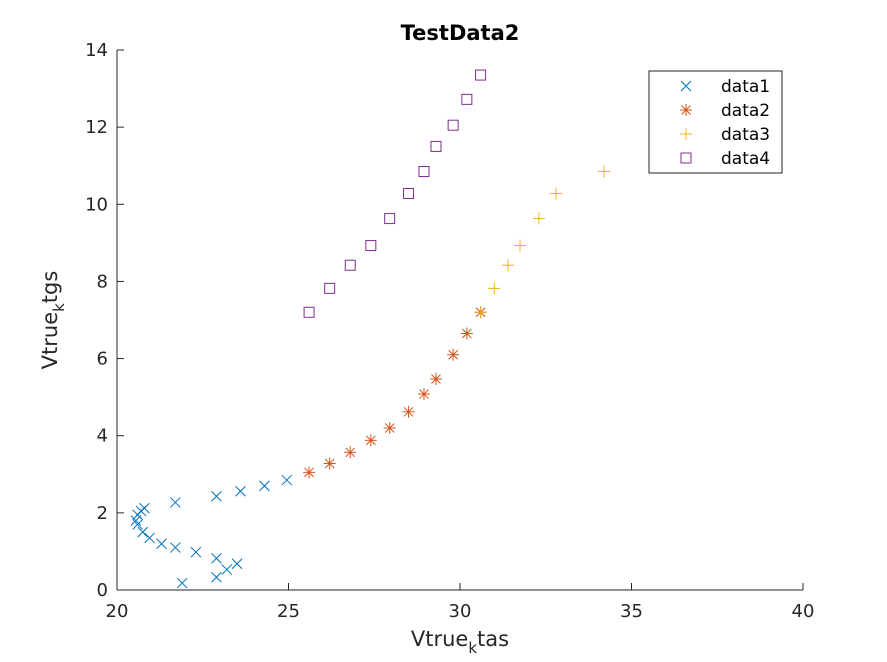 Image resolution: width=887 pixels, height=662 pixels. What do you see at coordinates (102, 359) in the screenshot?
I see `y-tick-label: 6` at bounding box center [102, 359].